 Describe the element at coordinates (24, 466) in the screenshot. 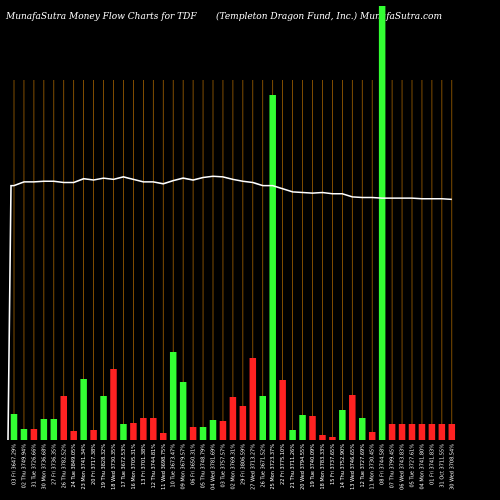

I see `x-tick-label: 02 Thu 3749.94%` at that location.